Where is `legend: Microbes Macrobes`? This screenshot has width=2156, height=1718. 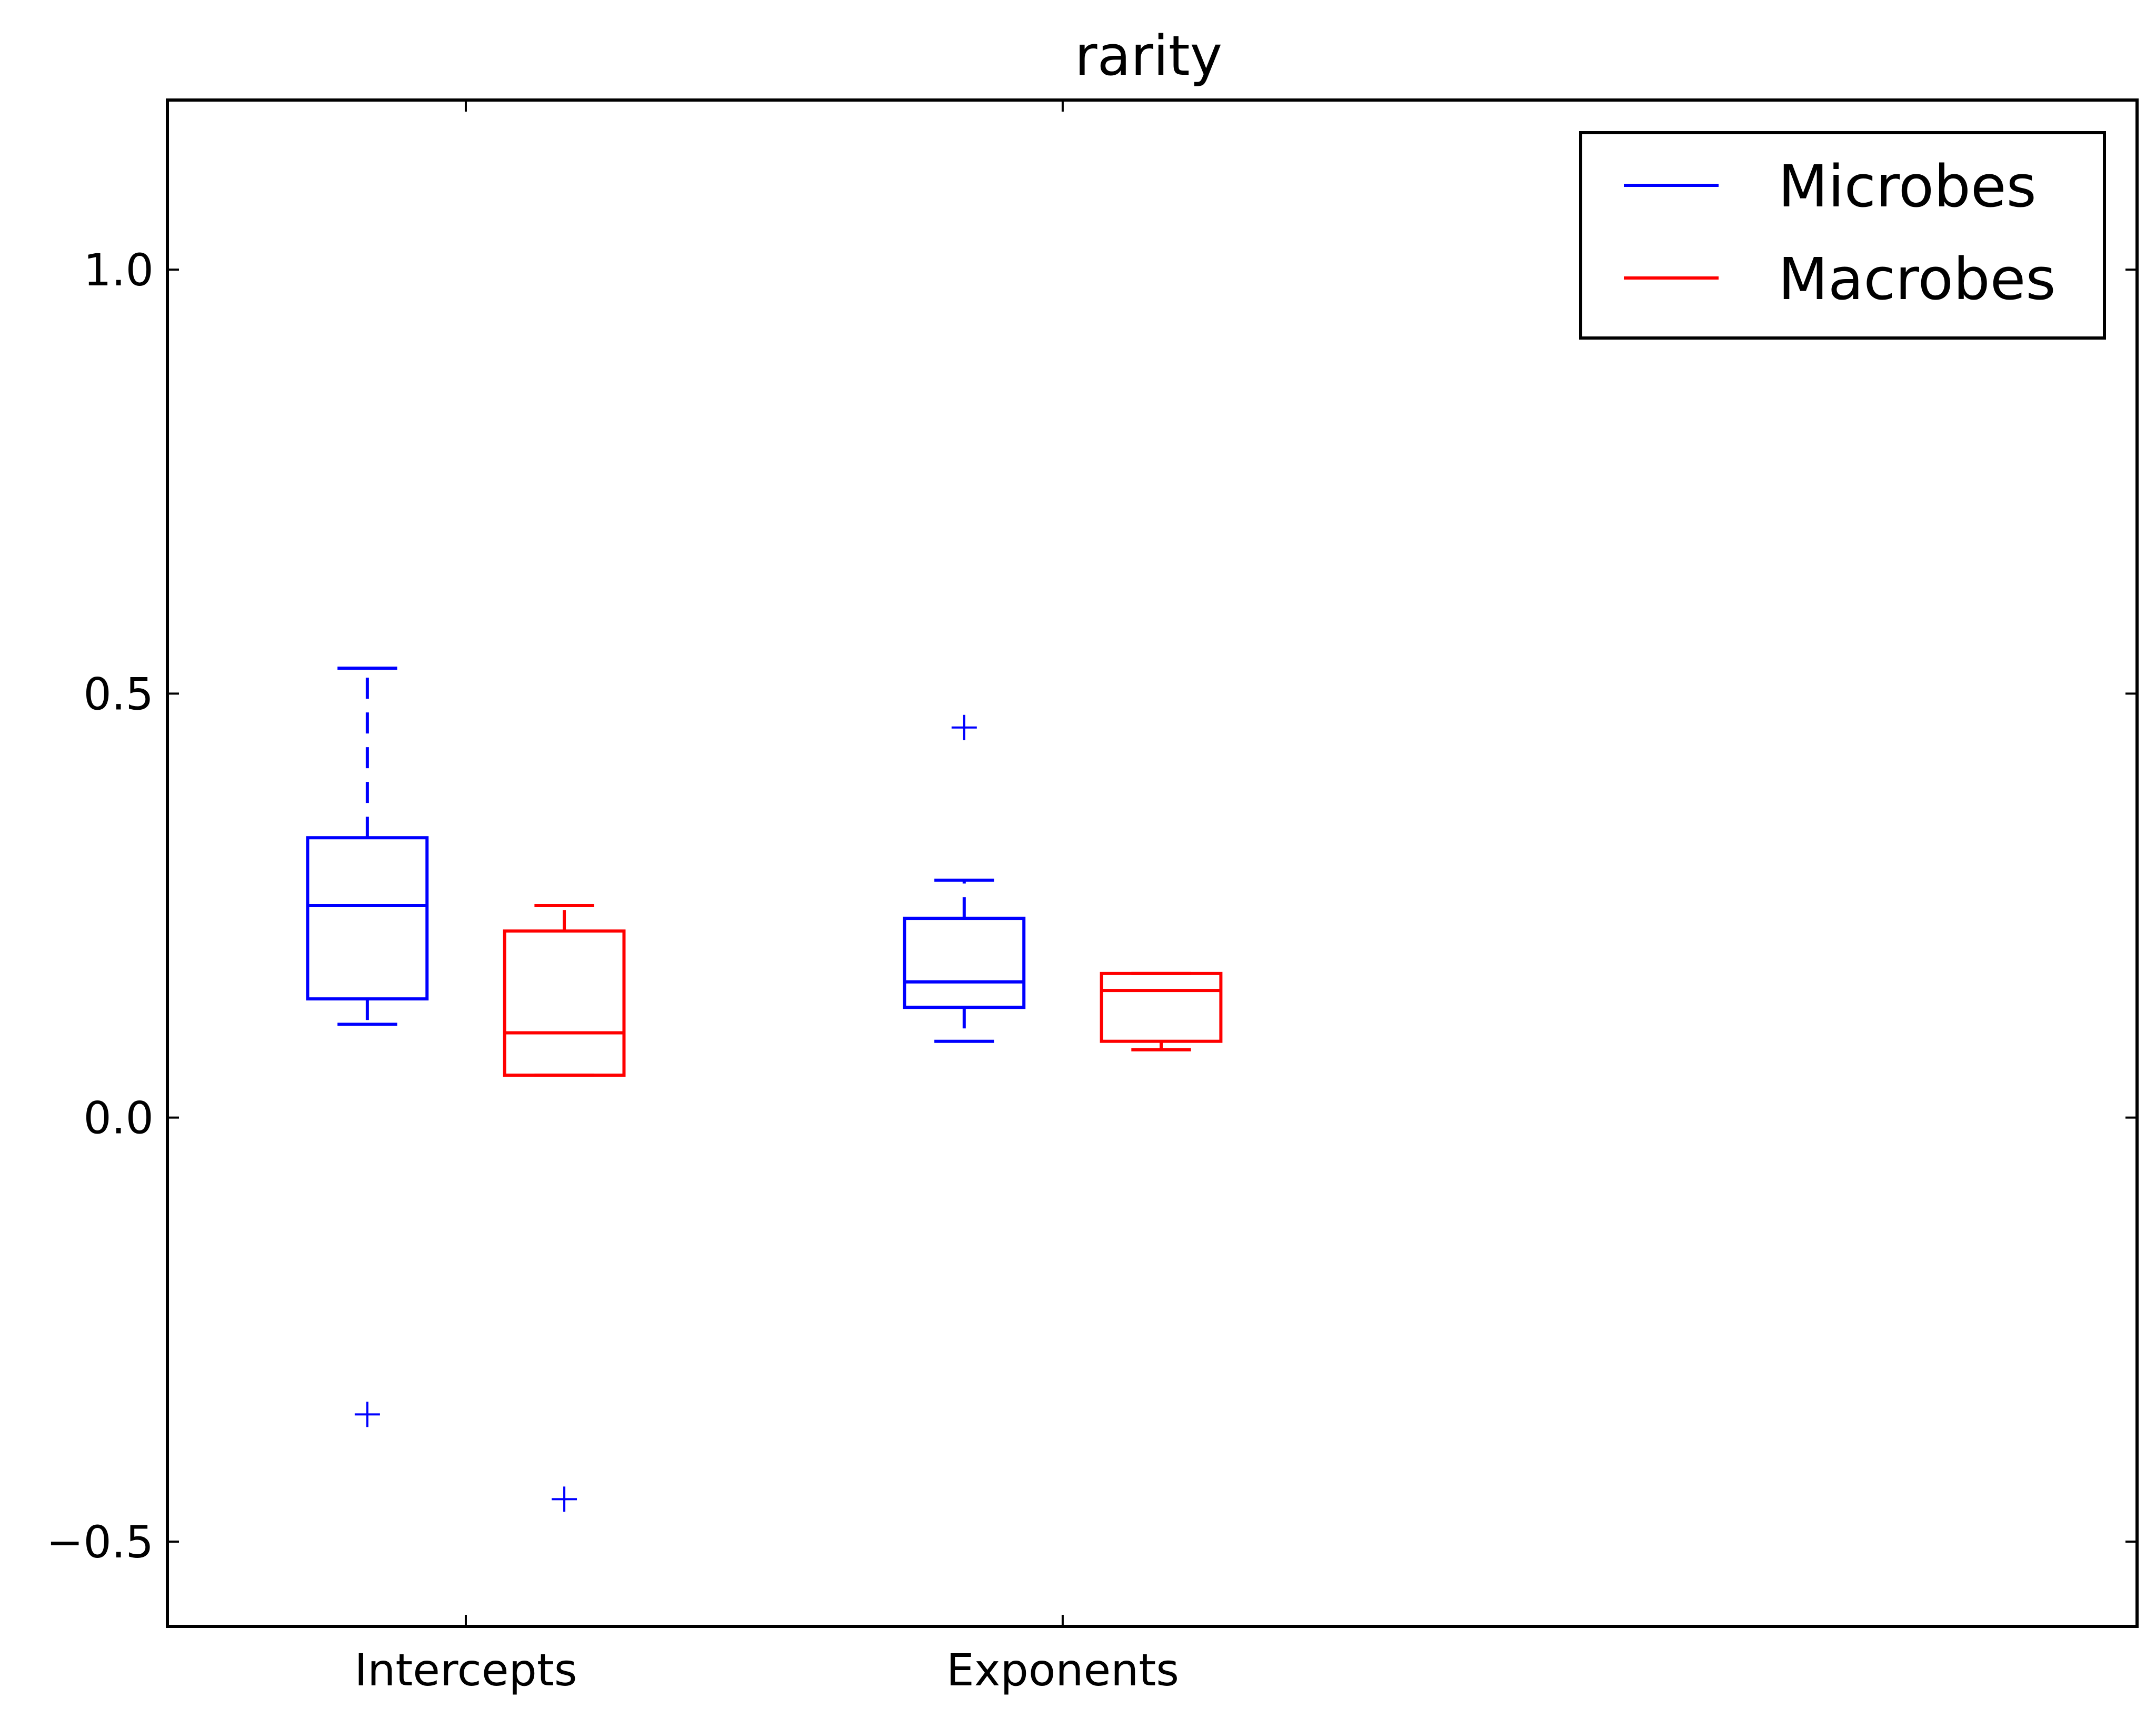
legend: Microbes Macrobes is located at coordinates (1842, 235).